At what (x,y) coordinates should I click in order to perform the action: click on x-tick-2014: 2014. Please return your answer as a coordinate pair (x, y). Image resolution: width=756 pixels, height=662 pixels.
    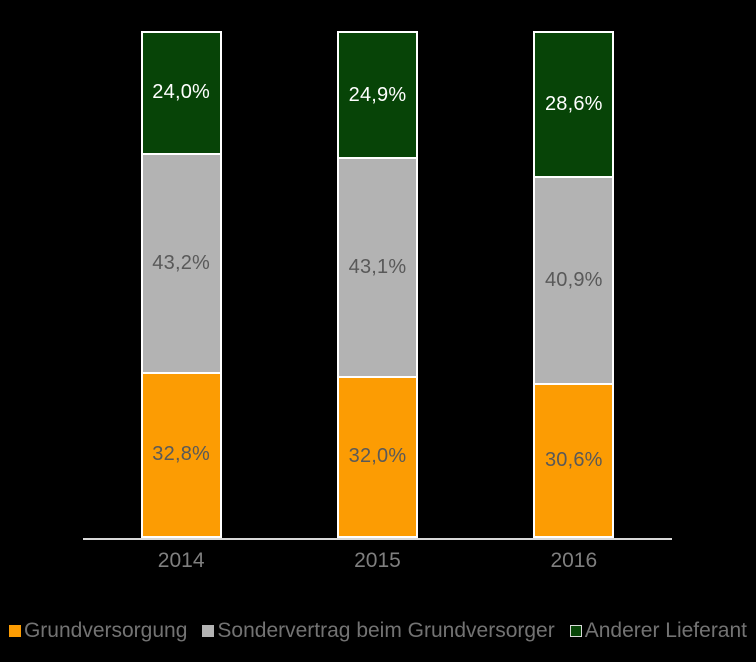
    Looking at the image, I should click on (181, 560).